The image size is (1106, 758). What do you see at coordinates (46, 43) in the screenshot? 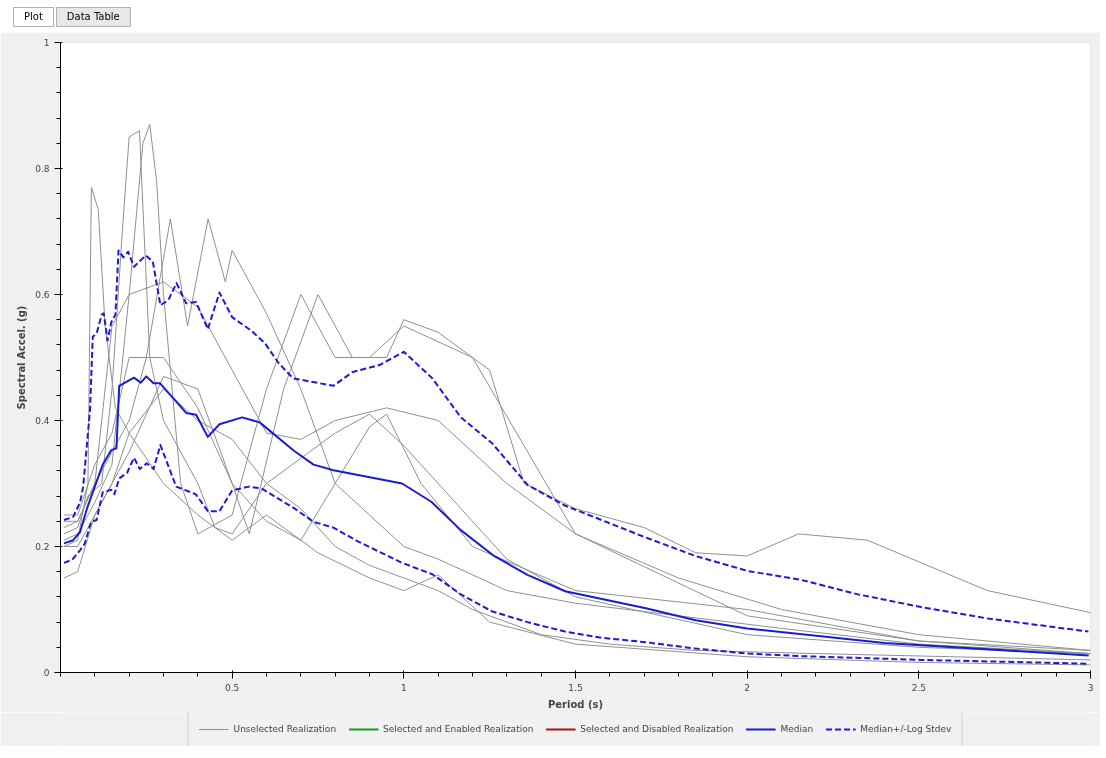
I see `y-tick-label: 1` at bounding box center [46, 43].